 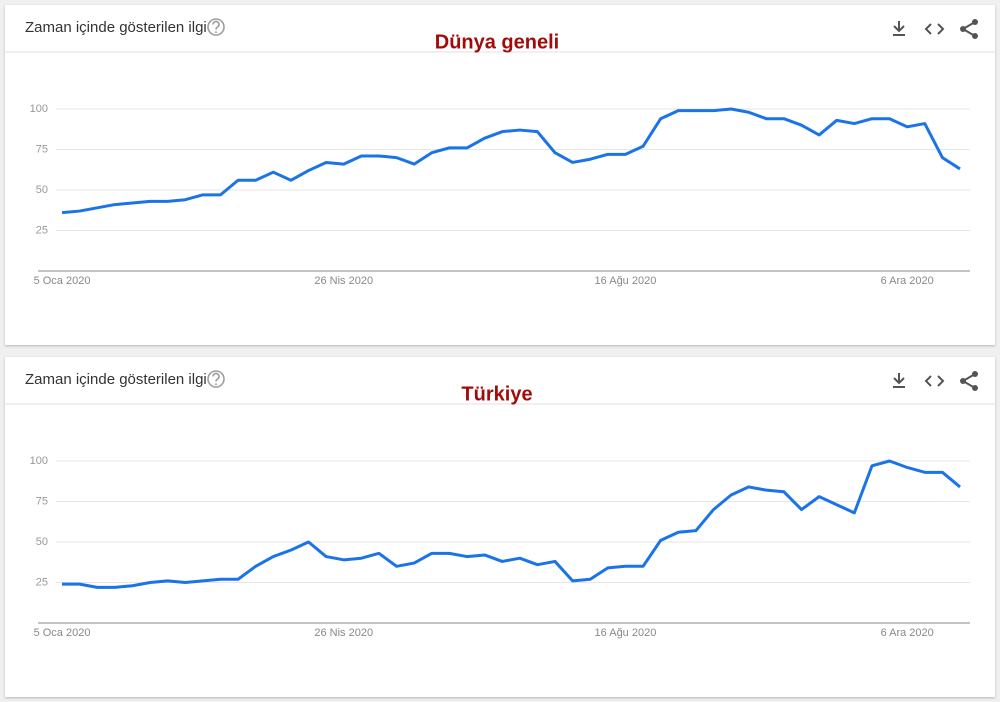 I want to click on trend-line, so click(x=511, y=161).